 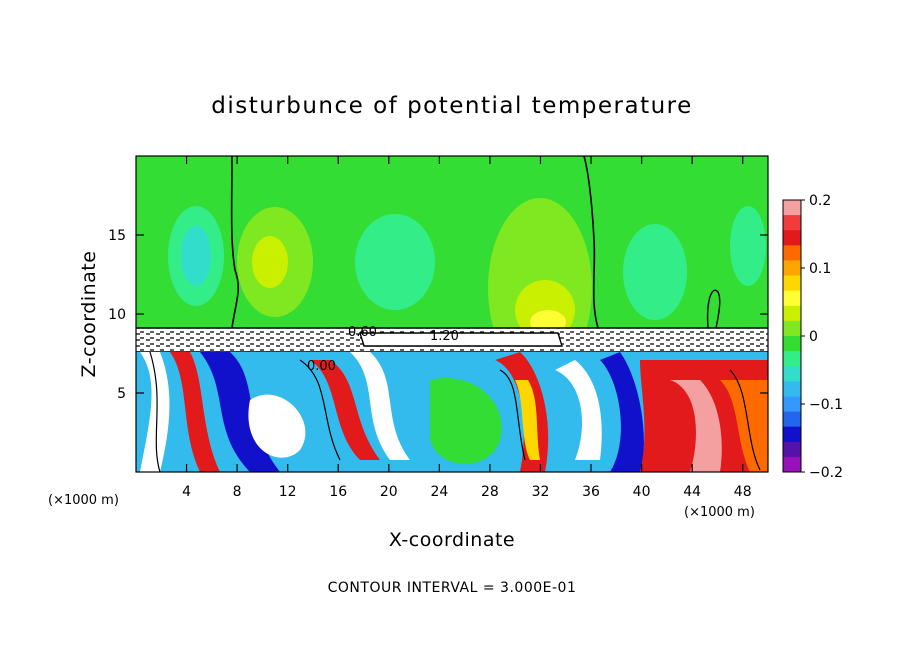 I want to click on upper-blob-cyan-core, so click(x=196, y=256).